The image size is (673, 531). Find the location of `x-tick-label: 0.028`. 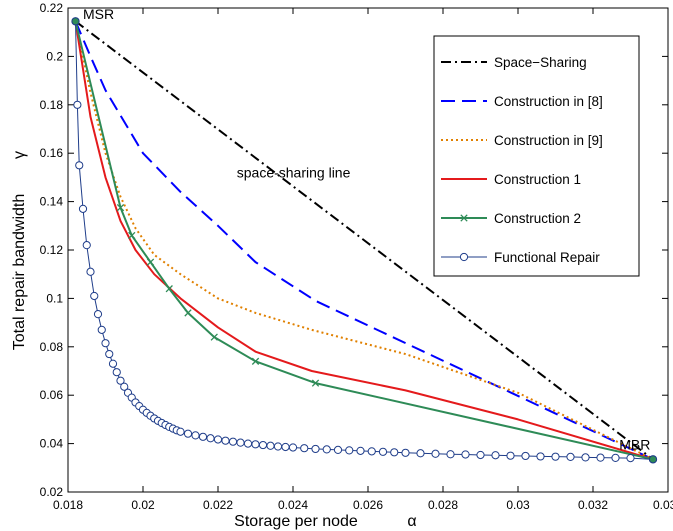

x-tick-label: 0.028 is located at coordinates (443, 505).